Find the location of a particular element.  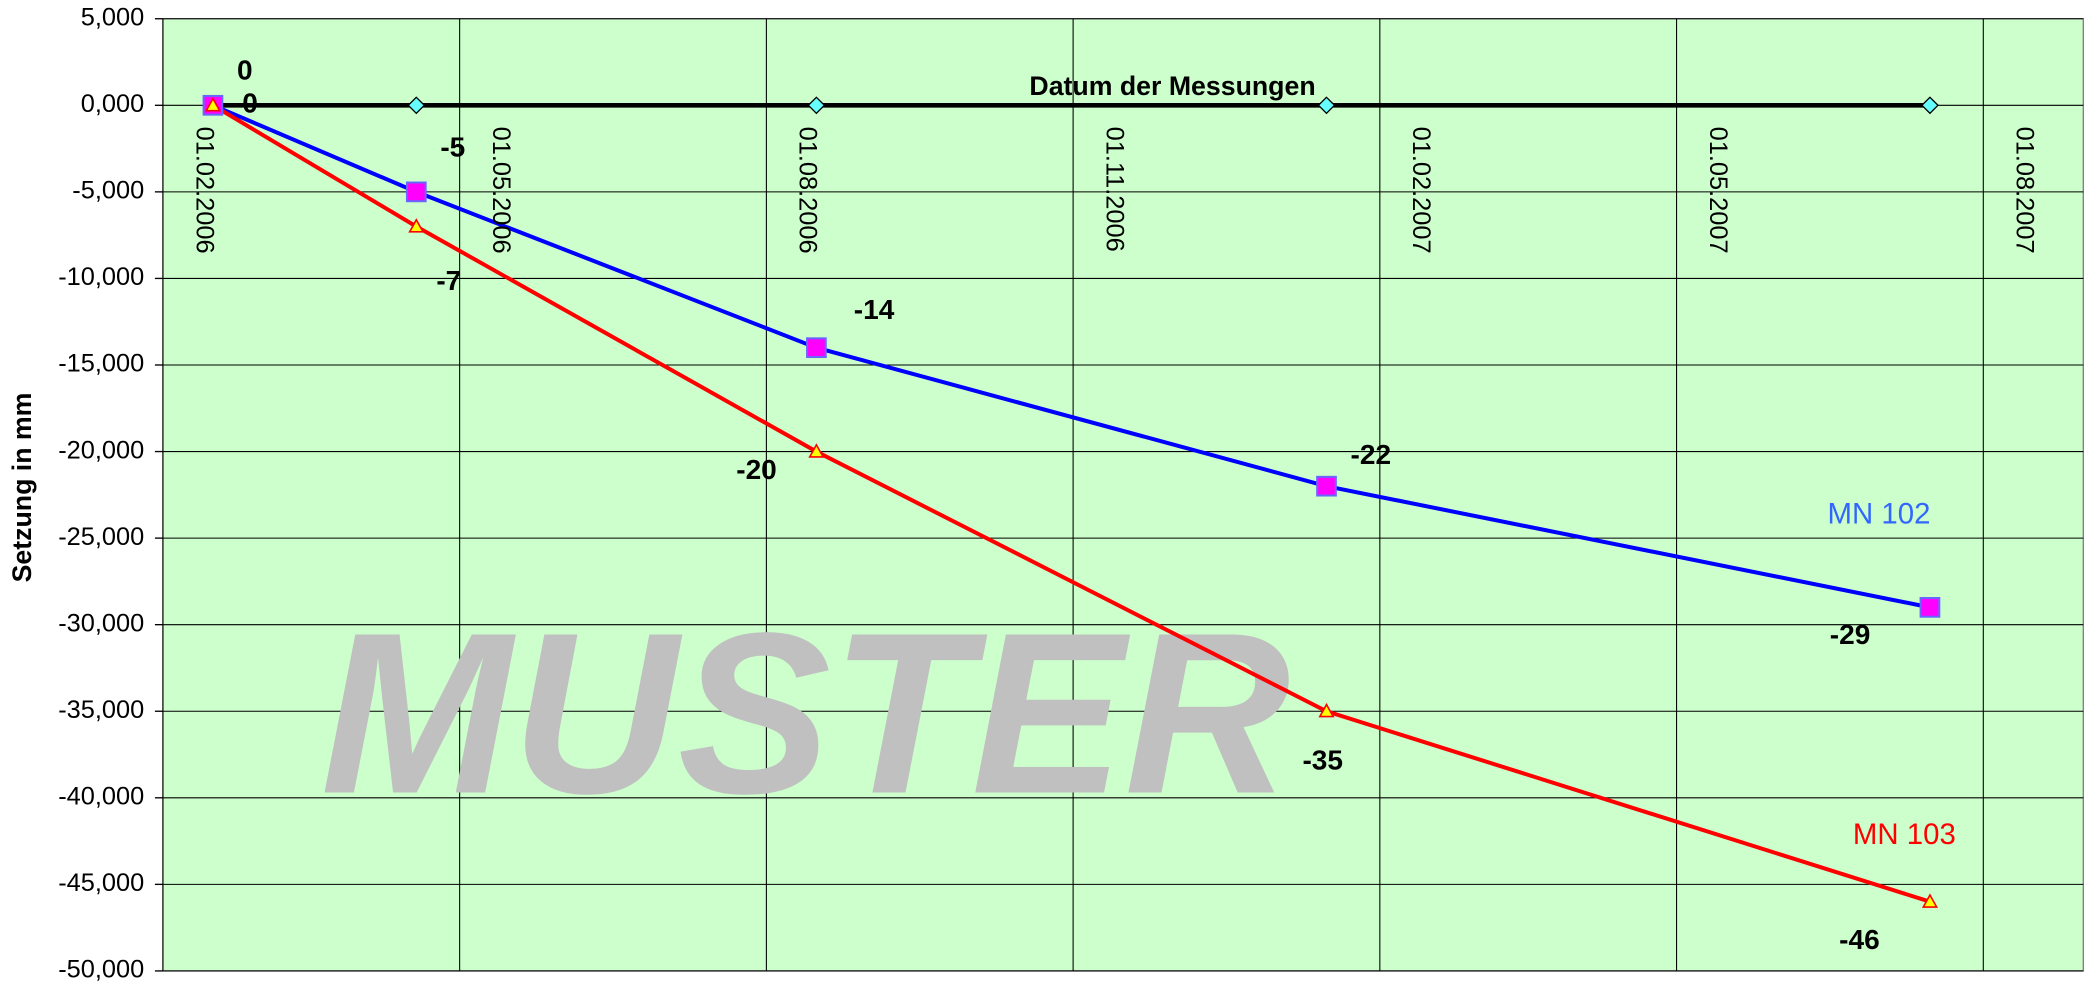

y-tick-label: -15,000 is located at coordinates (101, 364).